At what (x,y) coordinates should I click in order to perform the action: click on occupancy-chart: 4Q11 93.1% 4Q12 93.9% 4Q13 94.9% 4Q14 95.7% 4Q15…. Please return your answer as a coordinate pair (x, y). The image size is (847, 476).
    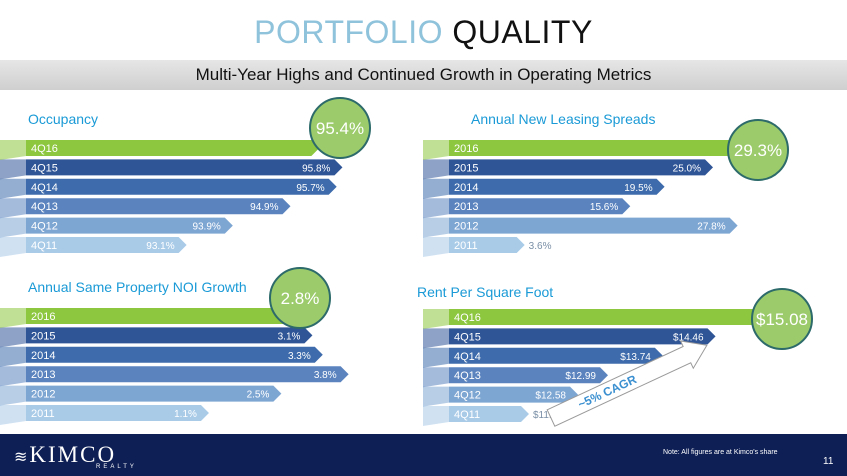
    Looking at the image, I should click on (185, 177).